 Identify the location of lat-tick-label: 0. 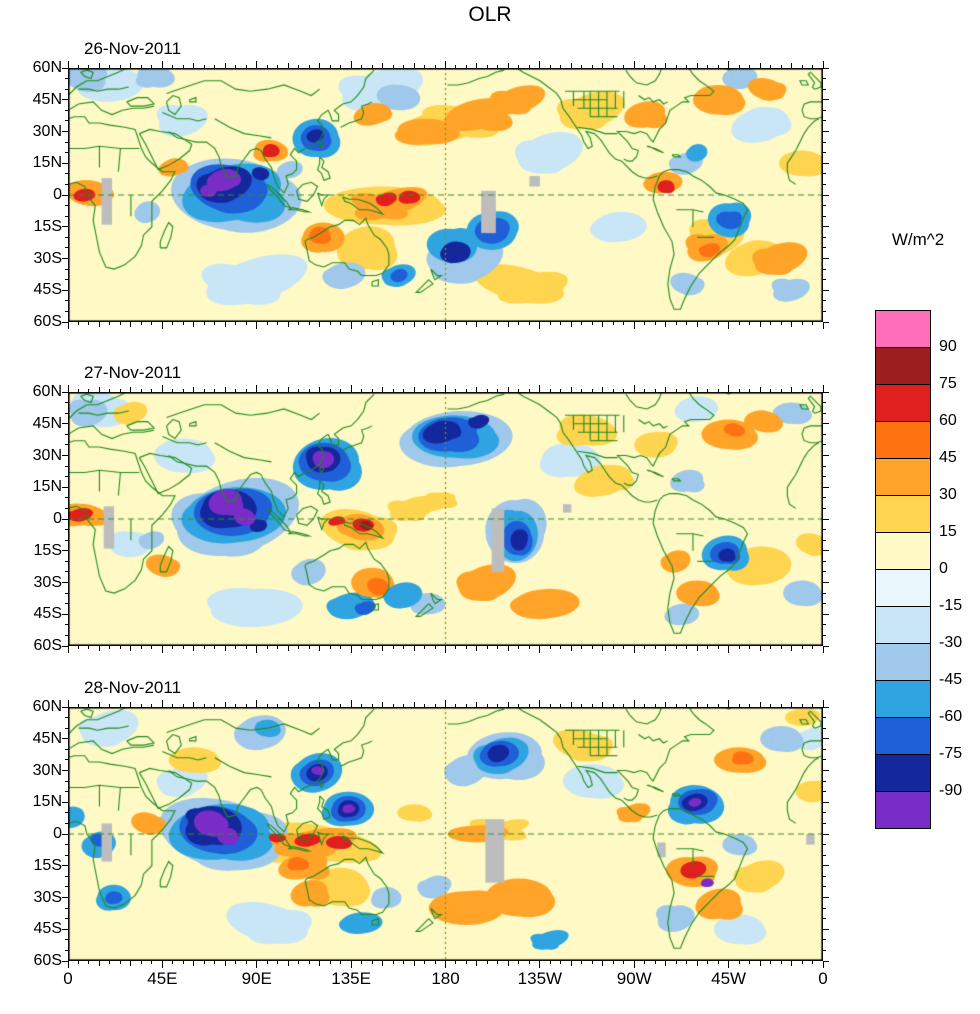
(57, 833).